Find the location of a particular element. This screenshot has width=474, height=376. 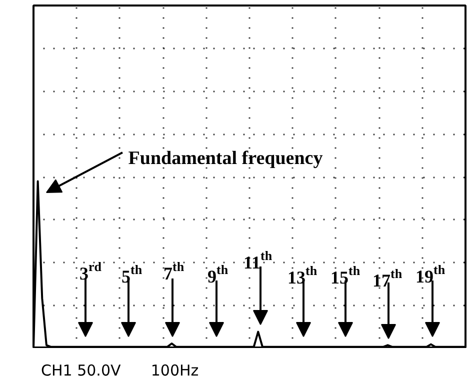

text: 100Hz is located at coordinates (174, 369).